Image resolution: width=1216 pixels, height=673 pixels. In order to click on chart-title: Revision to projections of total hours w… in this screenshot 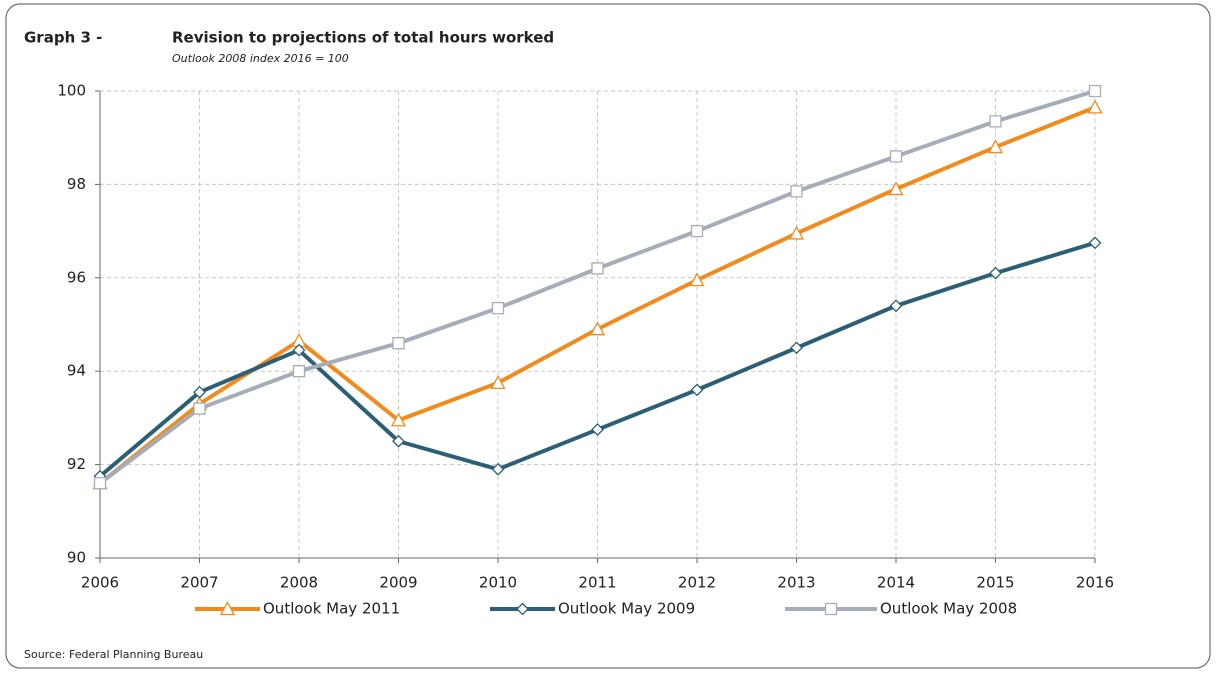, I will do `click(363, 38)`.